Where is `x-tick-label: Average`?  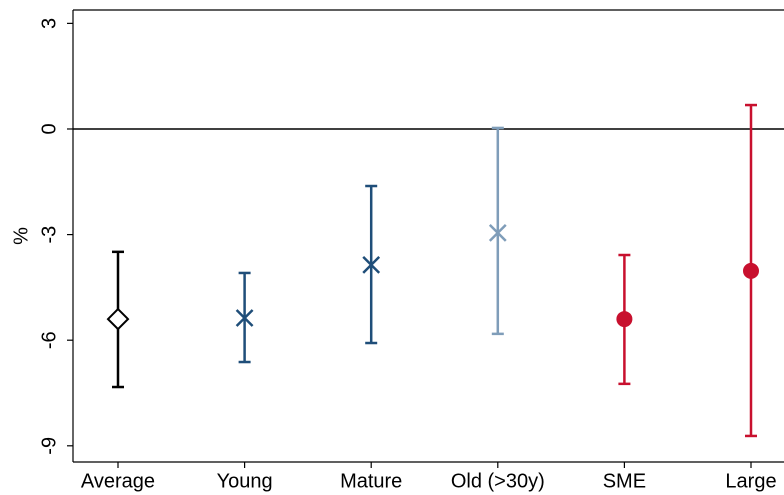 x-tick-label: Average is located at coordinates (118, 481).